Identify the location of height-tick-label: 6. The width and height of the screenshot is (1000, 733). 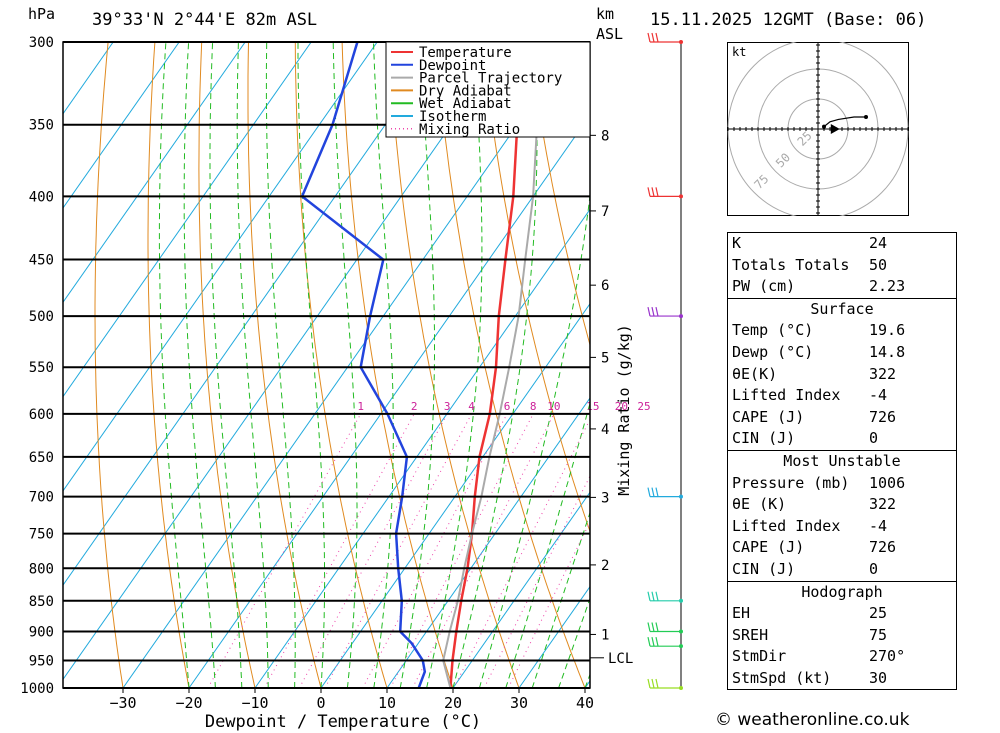
(605, 286).